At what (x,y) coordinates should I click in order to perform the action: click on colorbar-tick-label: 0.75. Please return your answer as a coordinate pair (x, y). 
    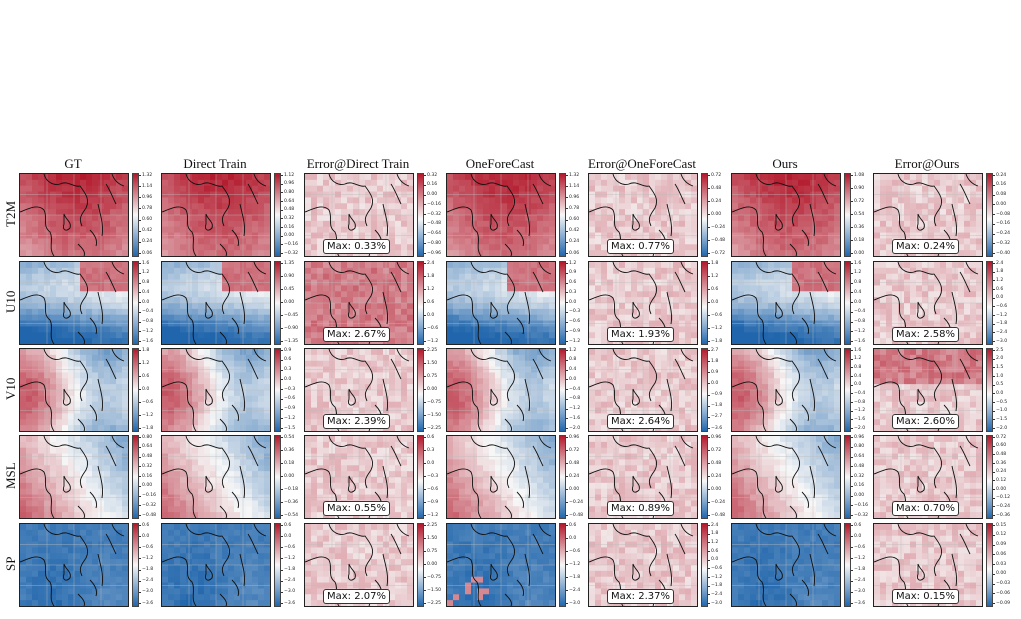
    Looking at the image, I should click on (432, 551).